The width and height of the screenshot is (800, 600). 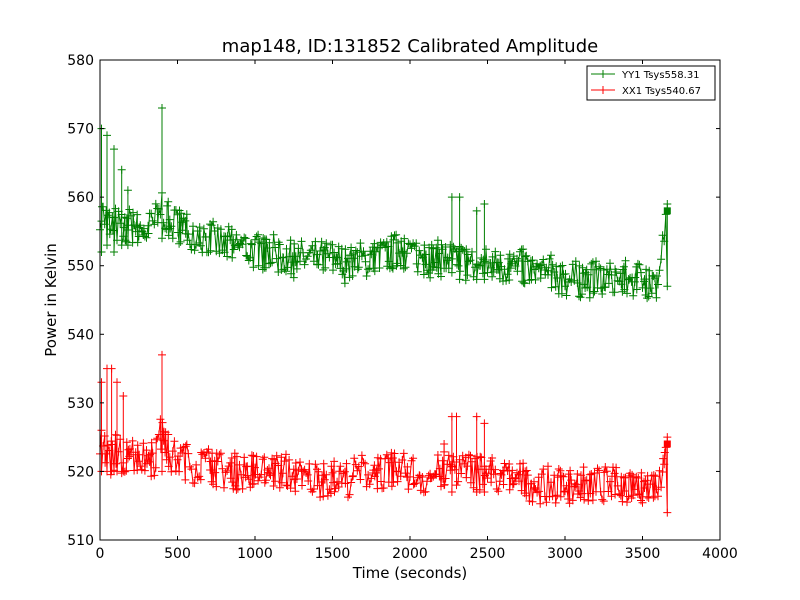 I want to click on x-tick-label: 1000, so click(x=255, y=554).